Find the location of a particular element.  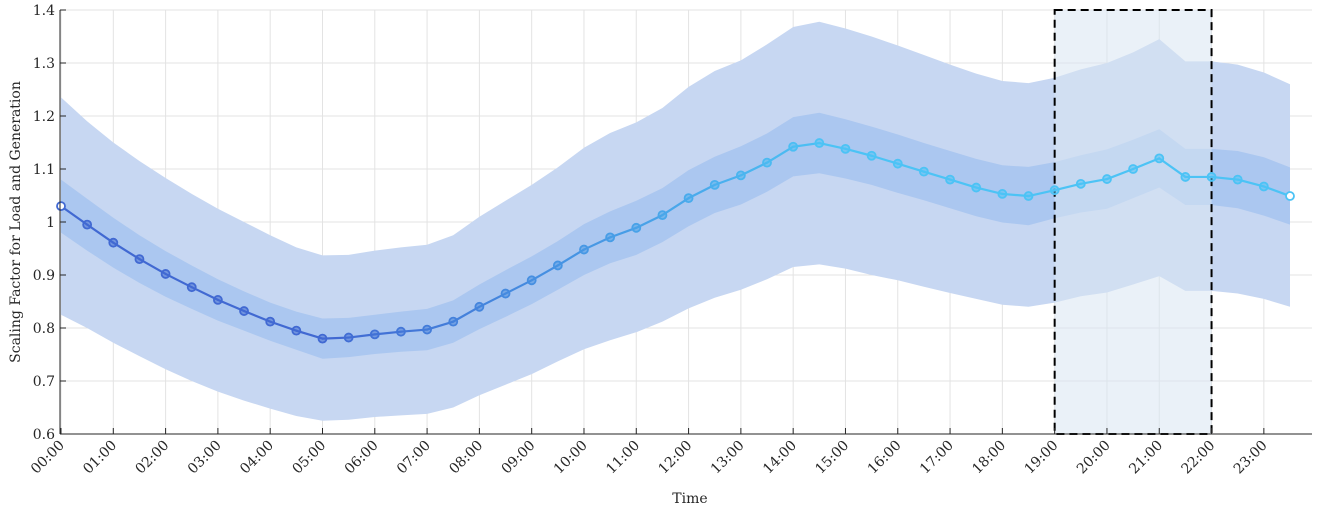

x-tick-label: 07:00 is located at coordinates (414, 458).